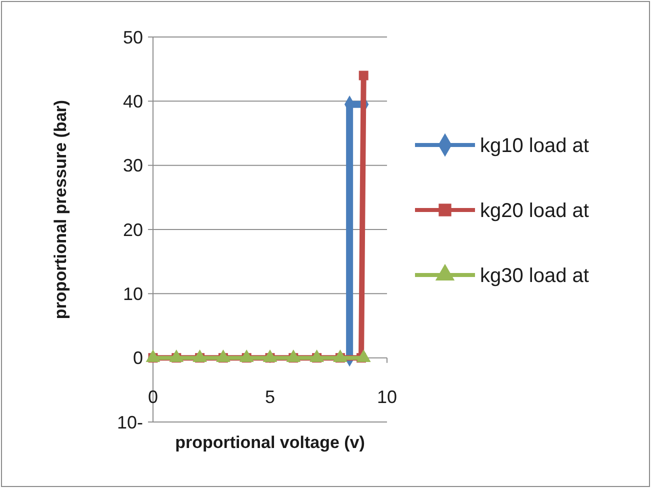  I want to click on y-tick-label: 50, so click(132, 37).